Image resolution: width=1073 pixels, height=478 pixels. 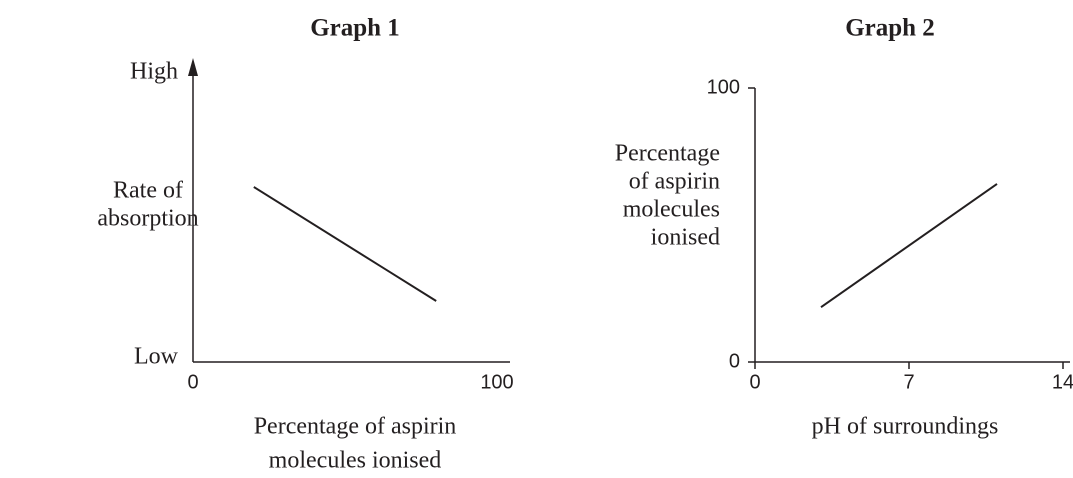 I want to click on chart-title: Graph 1, so click(x=355, y=28).